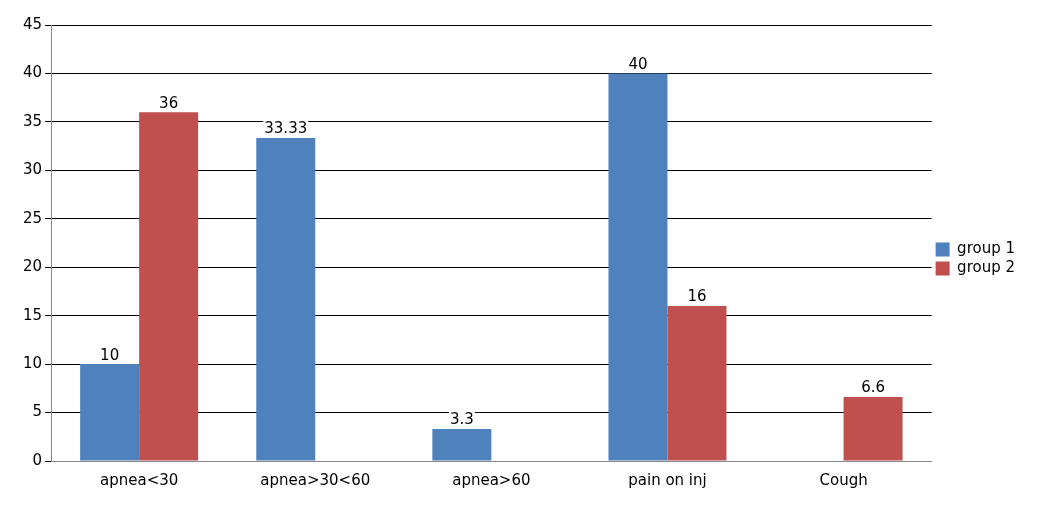 This screenshot has height=513, width=1045. Describe the element at coordinates (638, 63) in the screenshot. I see `data-label: 40` at that location.